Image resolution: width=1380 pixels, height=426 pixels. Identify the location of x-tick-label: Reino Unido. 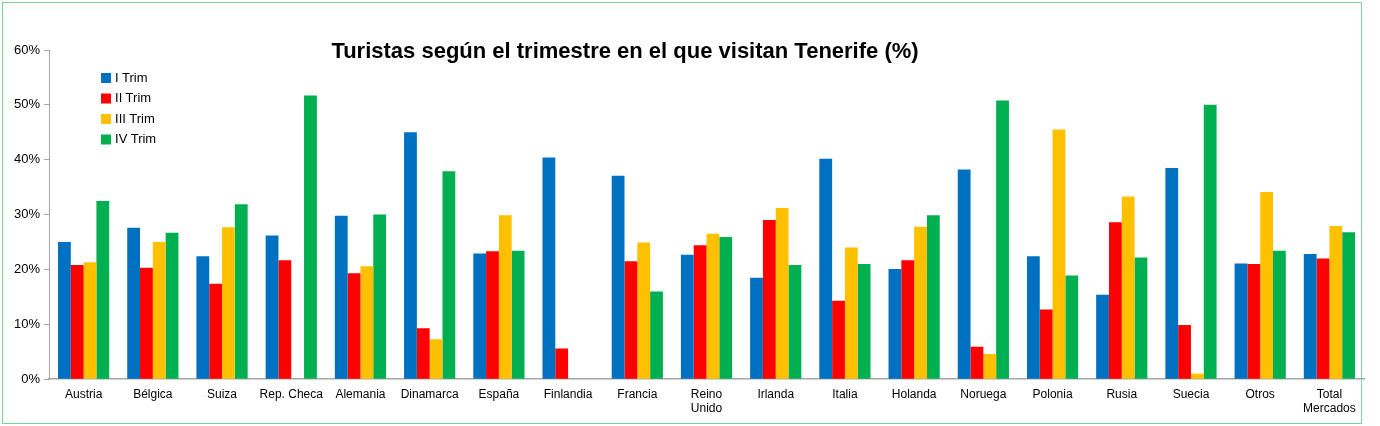
(706, 401).